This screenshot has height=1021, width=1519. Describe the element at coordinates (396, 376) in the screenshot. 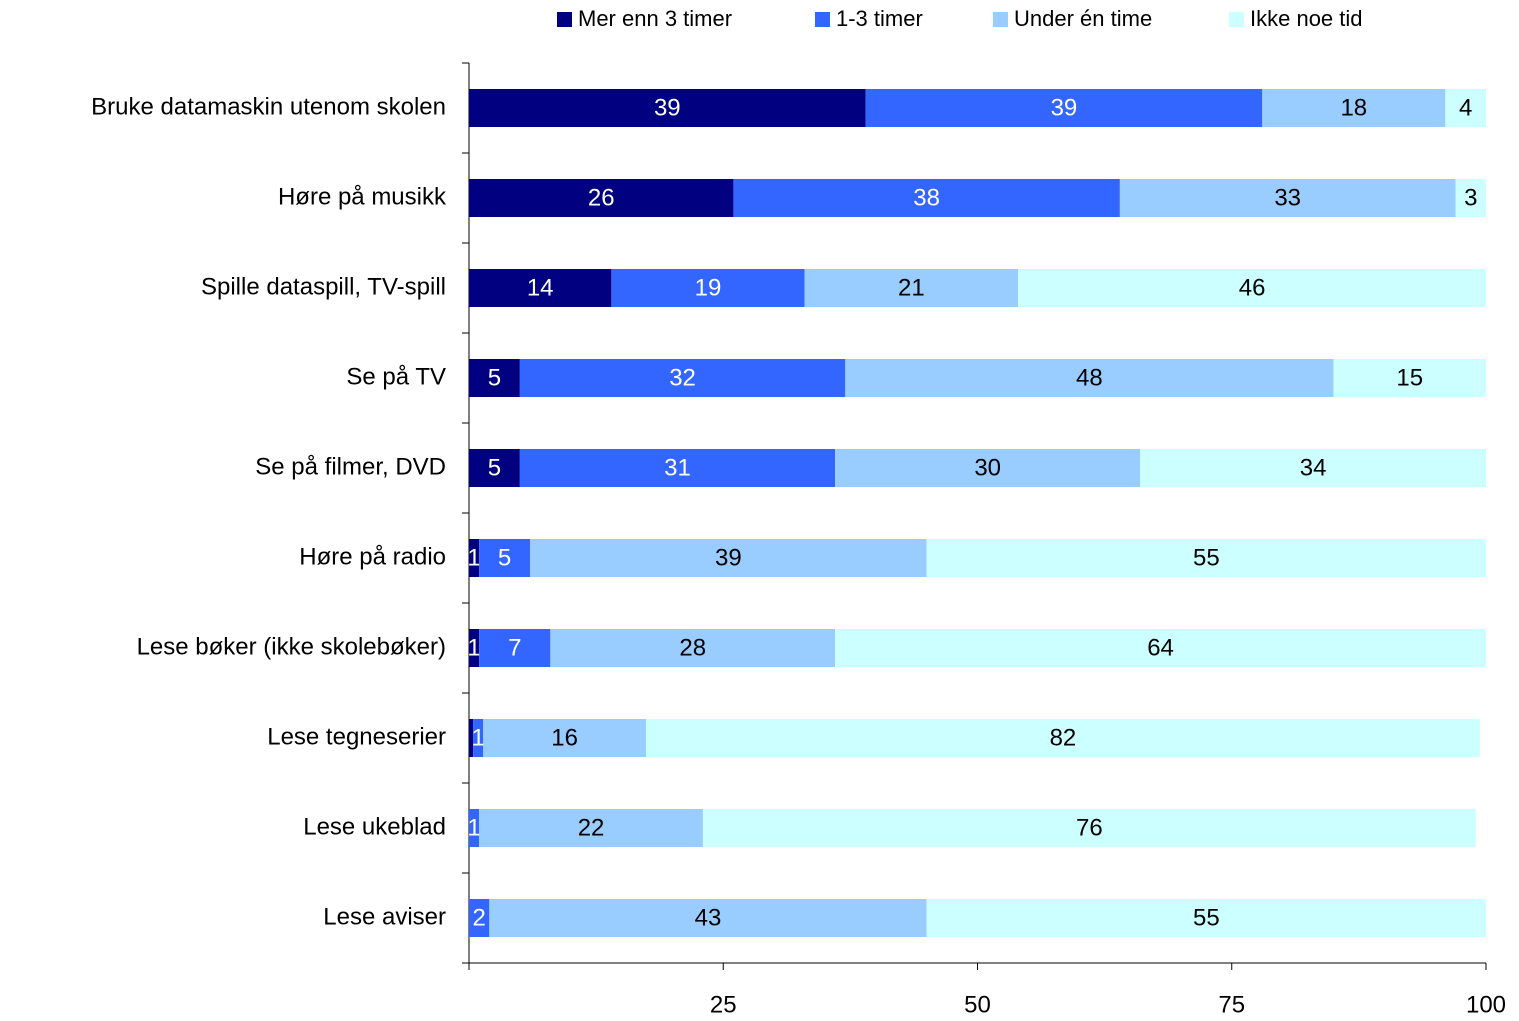

I see `category-label: Se på TV` at that location.